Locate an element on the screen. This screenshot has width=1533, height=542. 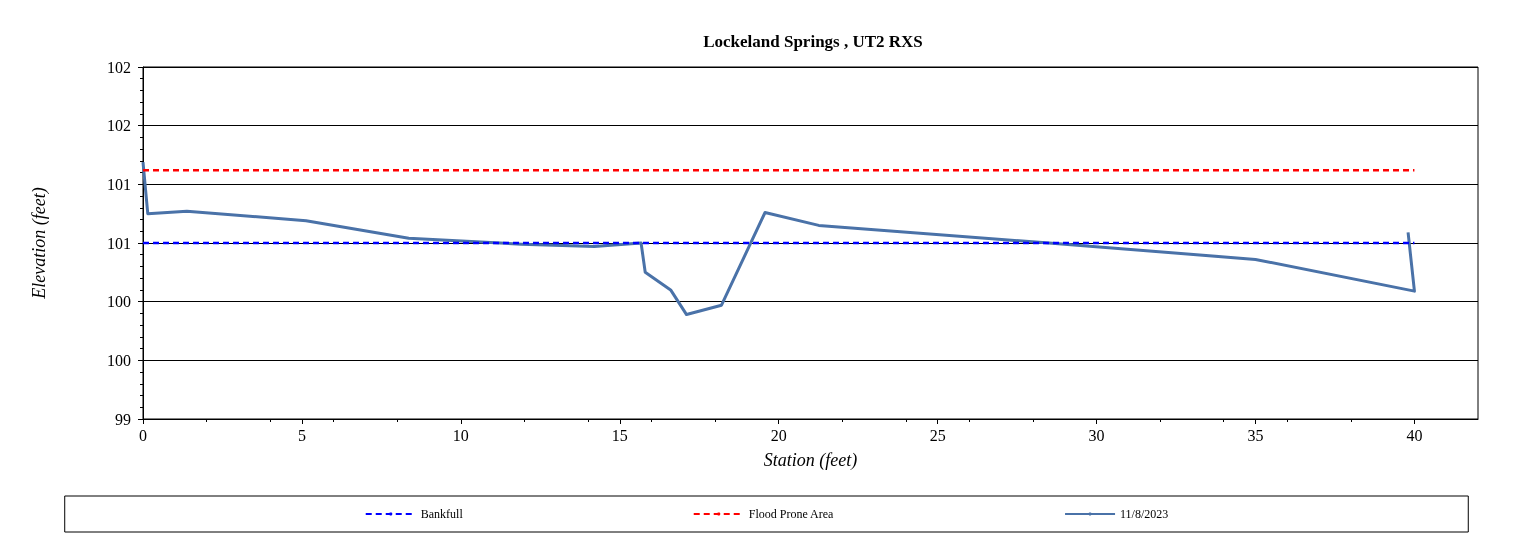
x-tick-label: 40 is located at coordinates (1414, 435).